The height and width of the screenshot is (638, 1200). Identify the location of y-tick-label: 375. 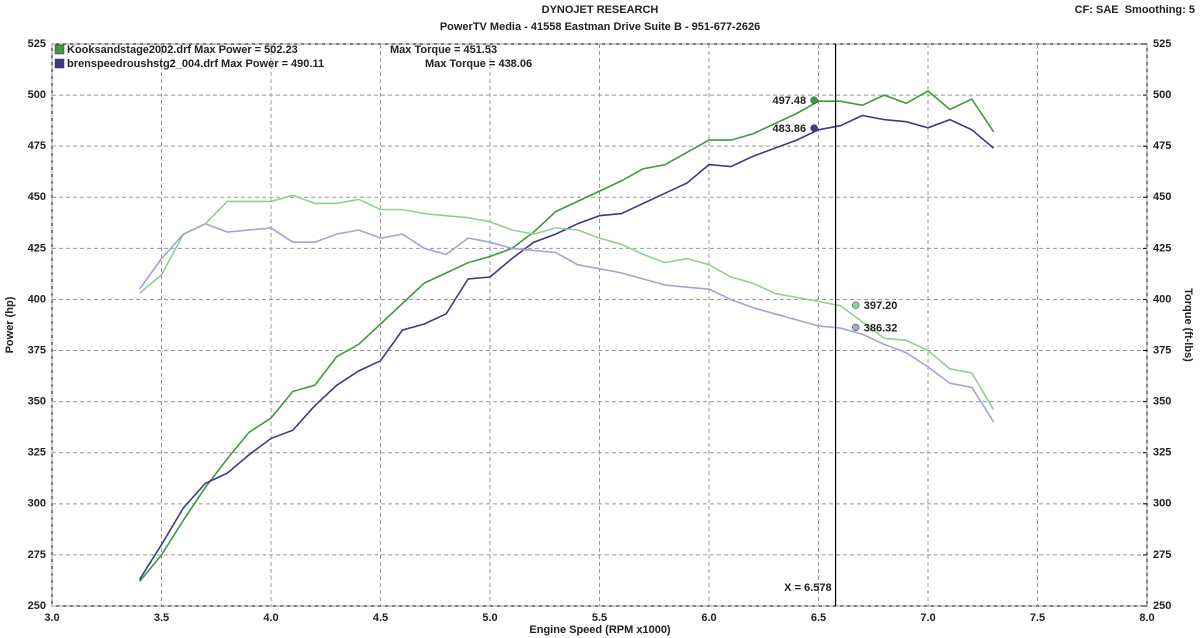
(37, 350).